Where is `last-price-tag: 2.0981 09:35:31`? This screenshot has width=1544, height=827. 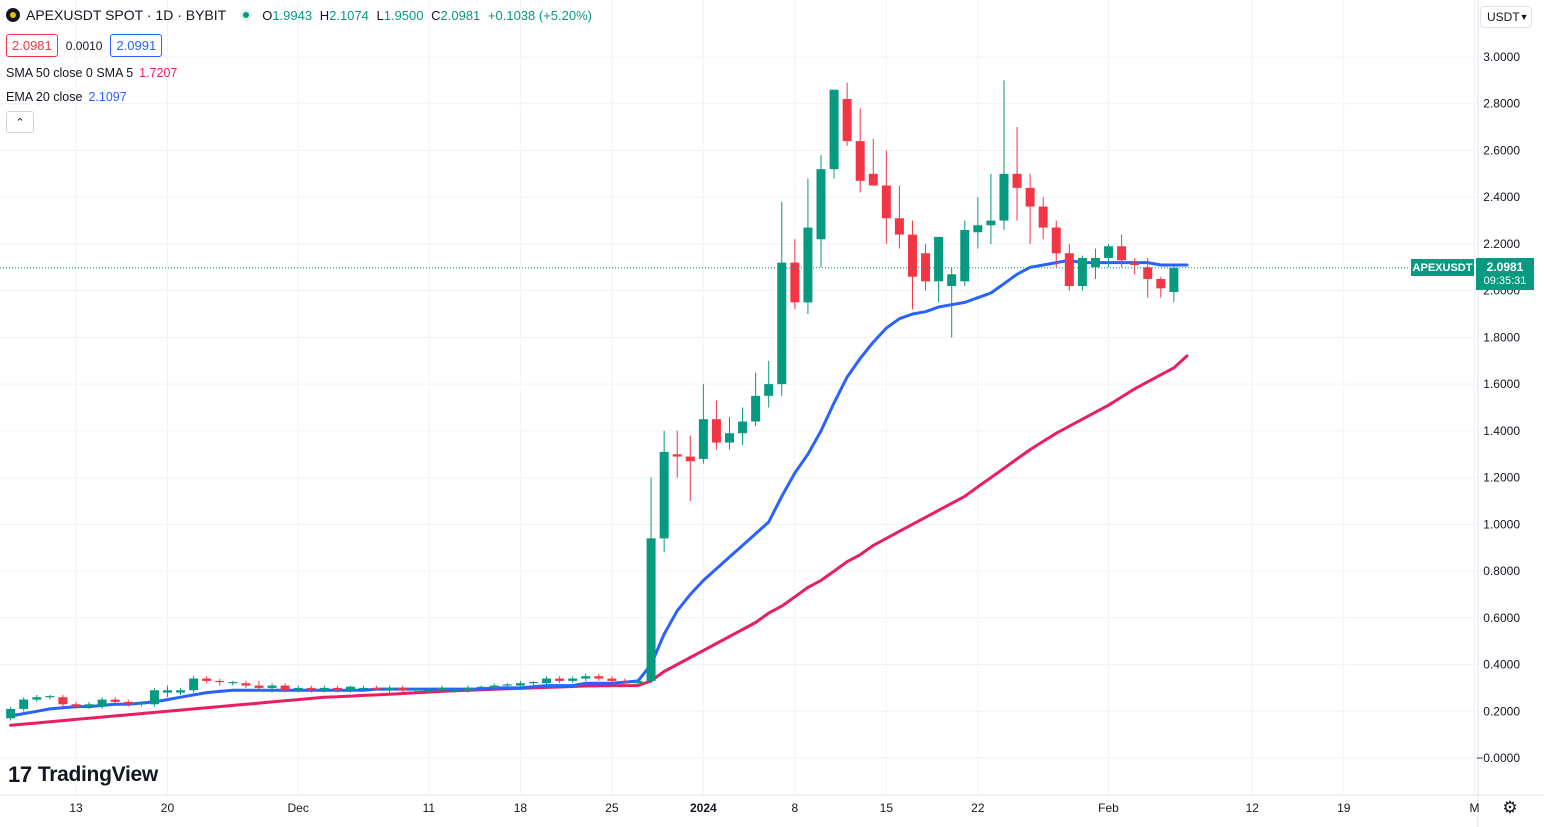 last-price-tag: 2.0981 09:35:31 is located at coordinates (1505, 274).